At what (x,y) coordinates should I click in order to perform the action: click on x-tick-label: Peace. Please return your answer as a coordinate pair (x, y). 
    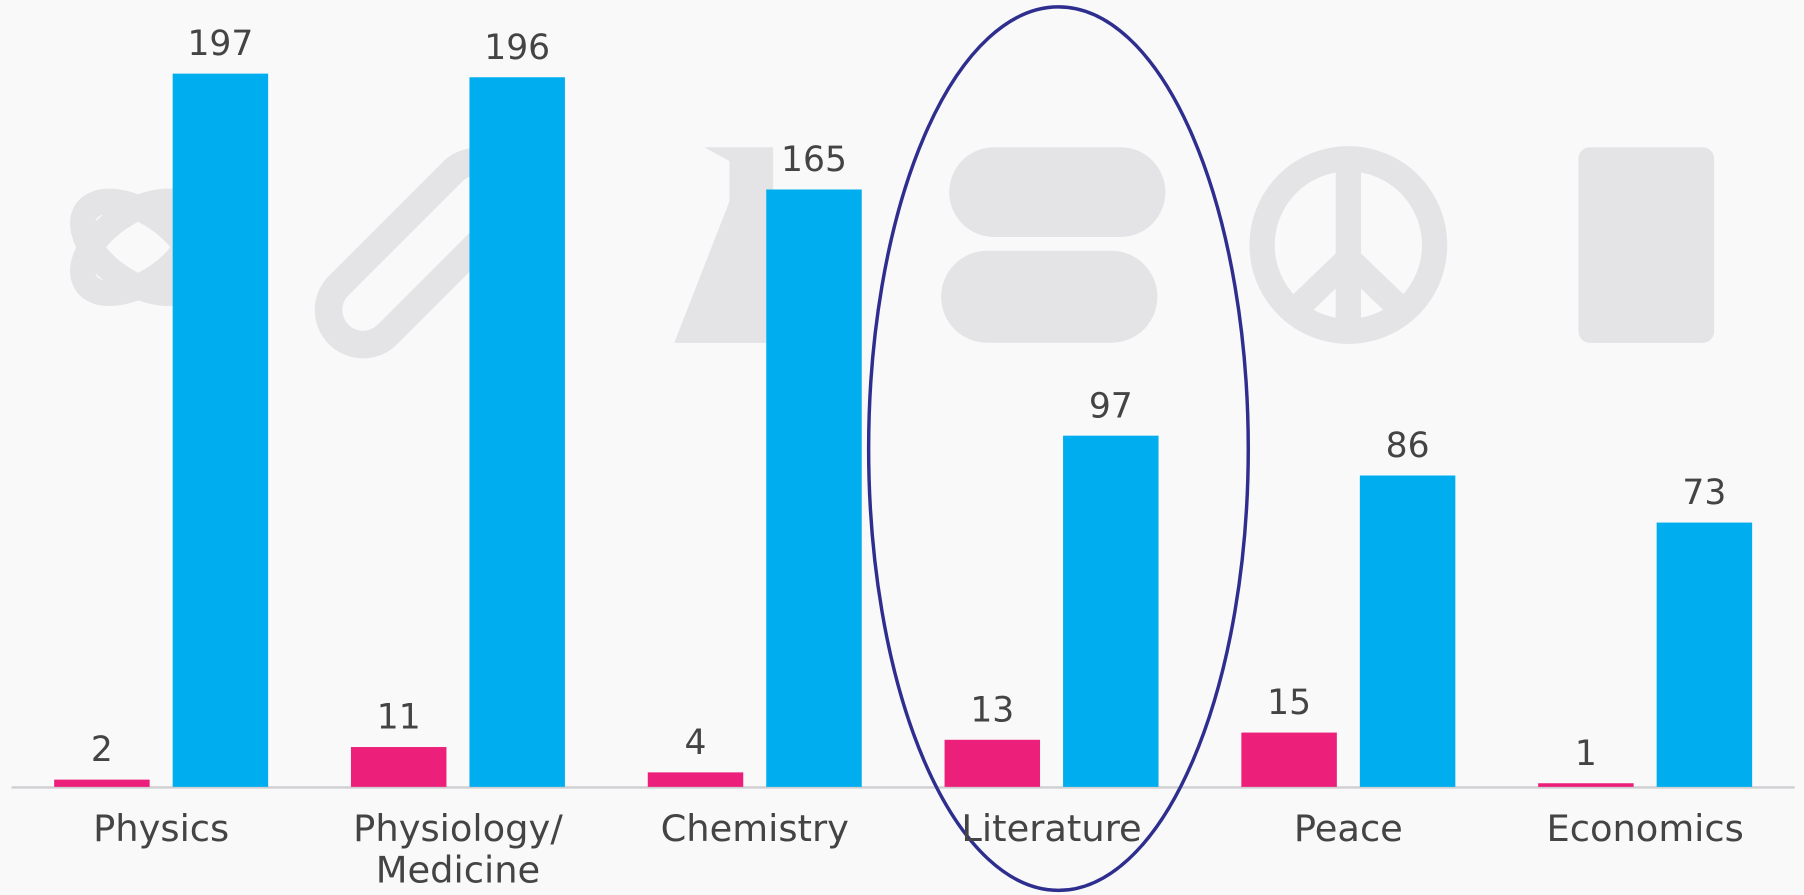
    Looking at the image, I should click on (1348, 829).